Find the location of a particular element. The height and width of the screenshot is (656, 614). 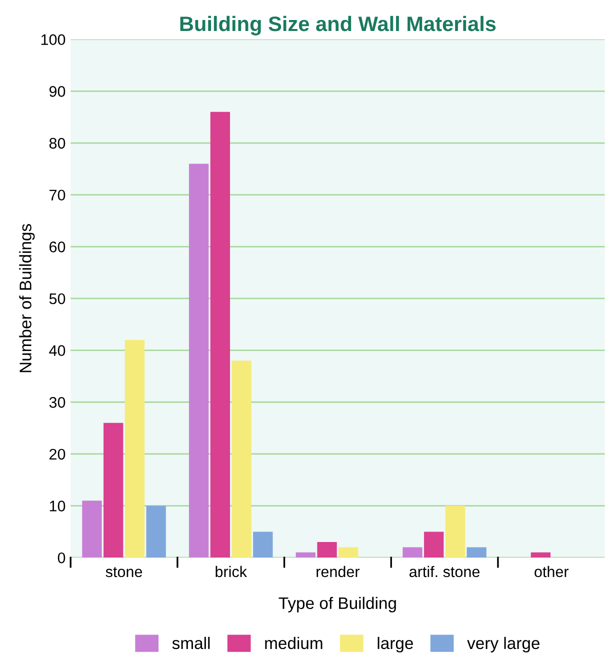

x-tick-label: brick is located at coordinates (232, 572).